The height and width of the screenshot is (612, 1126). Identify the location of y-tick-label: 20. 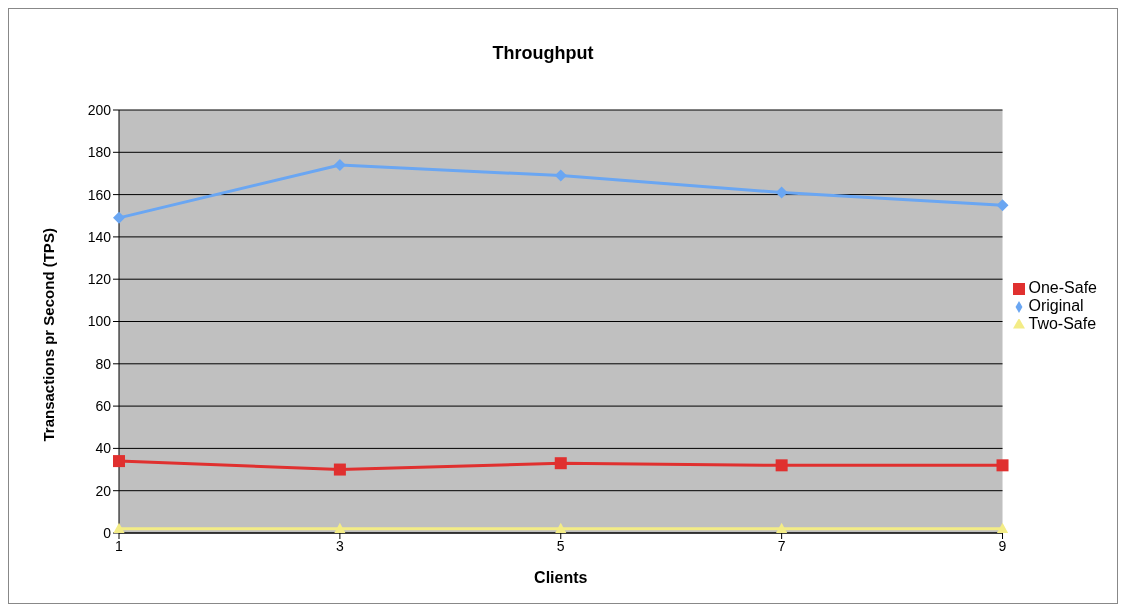
(103, 490).